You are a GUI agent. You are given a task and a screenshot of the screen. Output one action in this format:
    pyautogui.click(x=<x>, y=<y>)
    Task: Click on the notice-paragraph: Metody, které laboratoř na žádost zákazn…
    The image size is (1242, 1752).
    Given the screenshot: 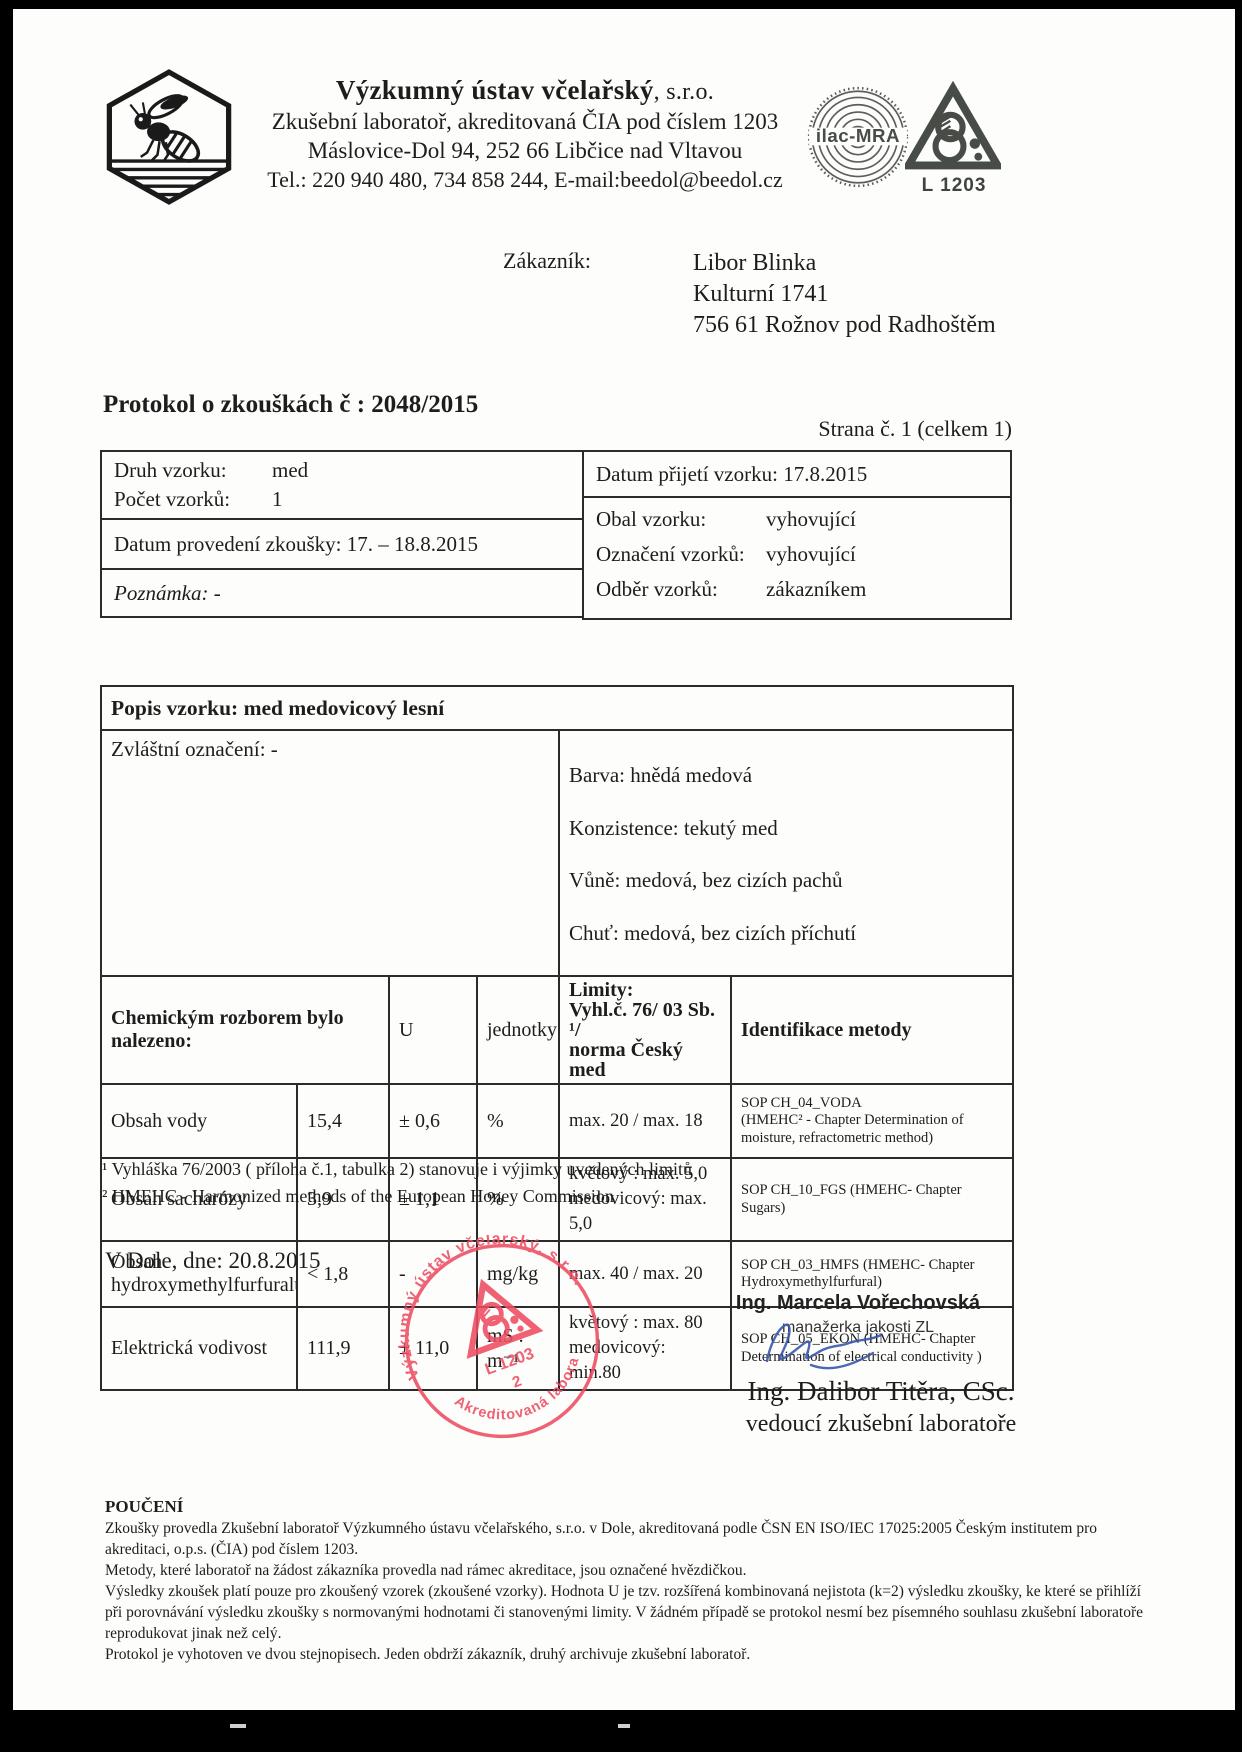 What is the action you would take?
    pyautogui.click(x=426, y=1570)
    